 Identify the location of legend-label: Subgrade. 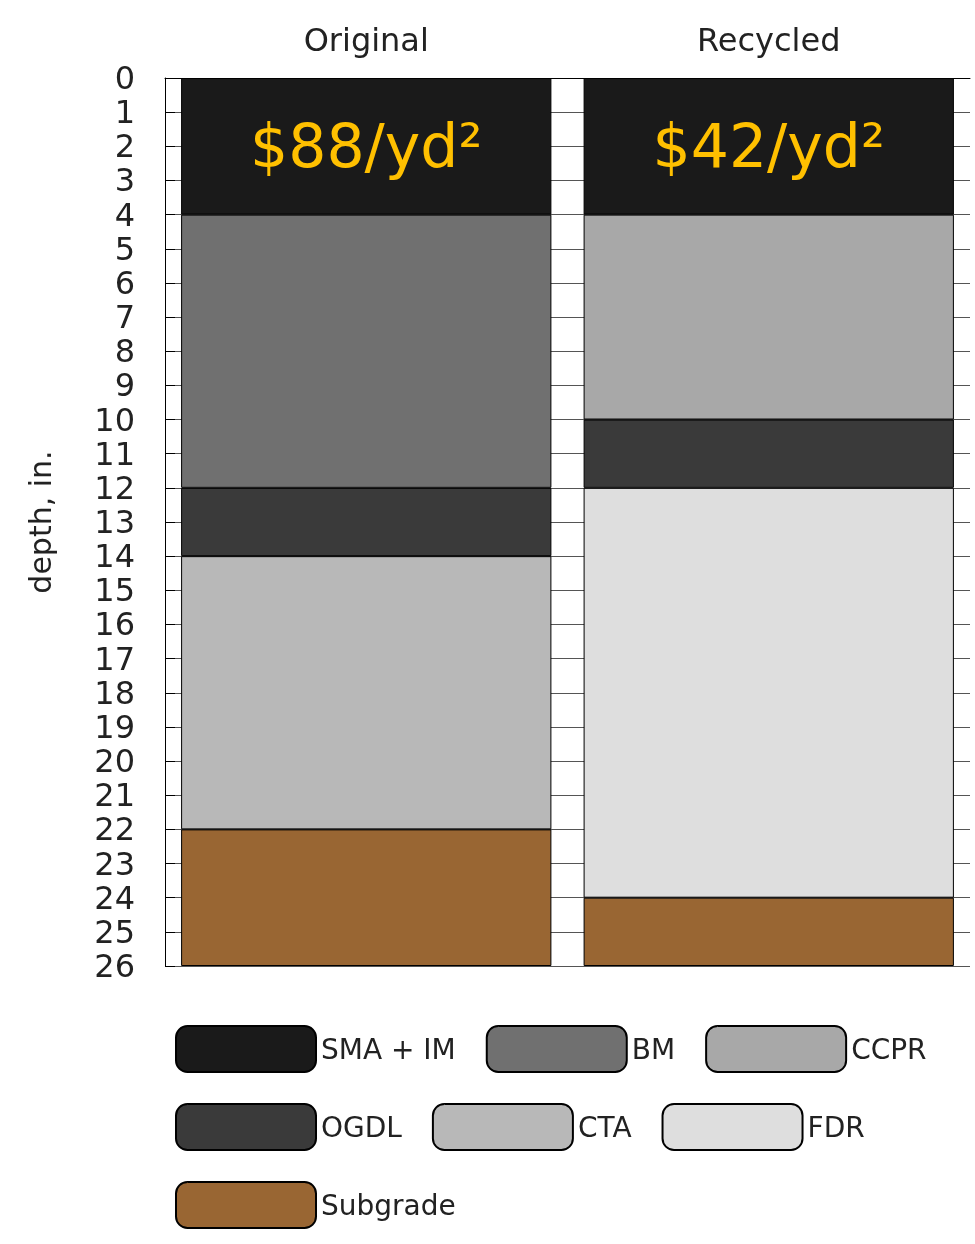
(388, 1205).